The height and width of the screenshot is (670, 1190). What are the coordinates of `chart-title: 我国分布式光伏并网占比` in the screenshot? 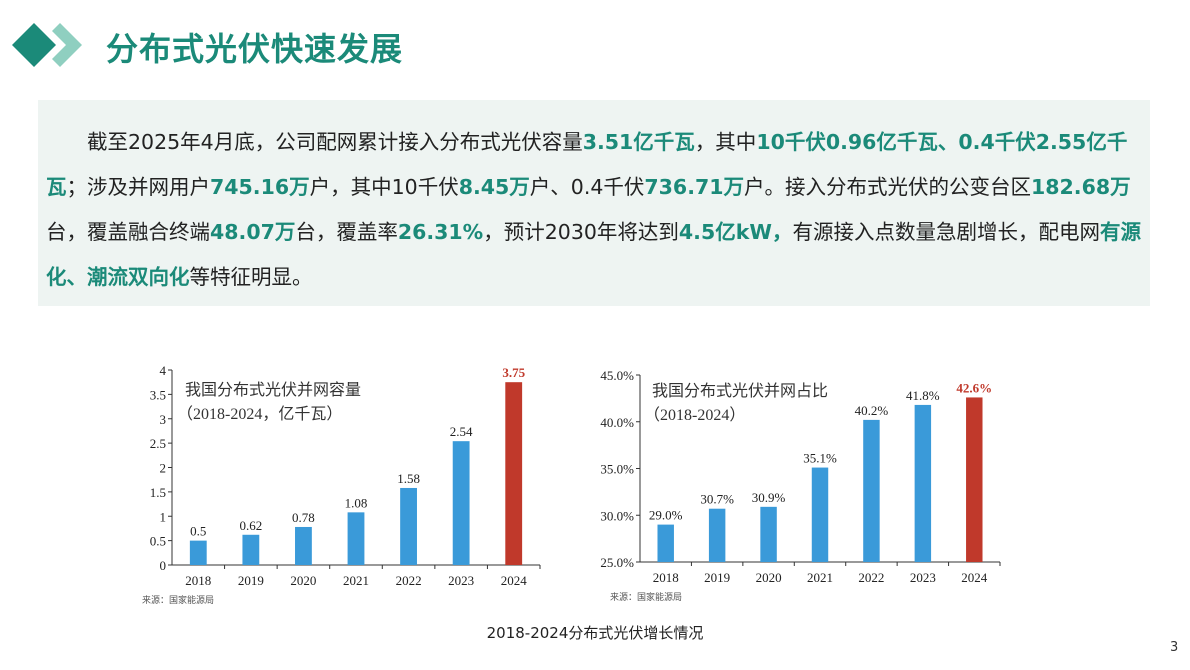 It's located at (740, 391).